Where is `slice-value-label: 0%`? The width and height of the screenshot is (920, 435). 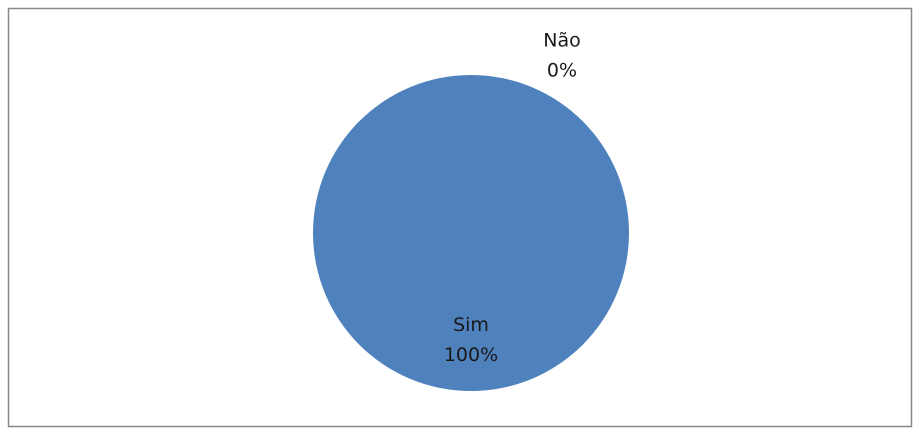
slice-value-label: 0% is located at coordinates (562, 71).